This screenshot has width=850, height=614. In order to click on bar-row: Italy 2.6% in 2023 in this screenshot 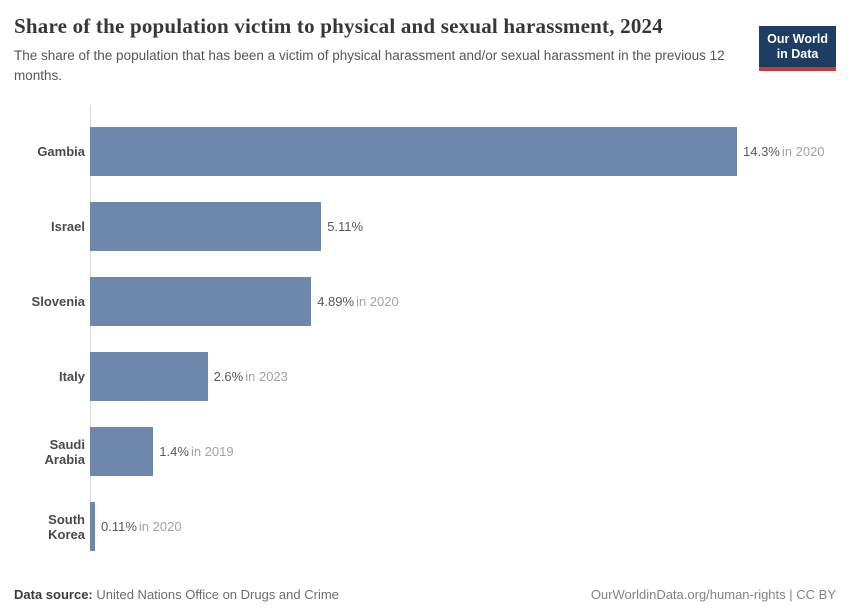, I will do `click(425, 376)`.